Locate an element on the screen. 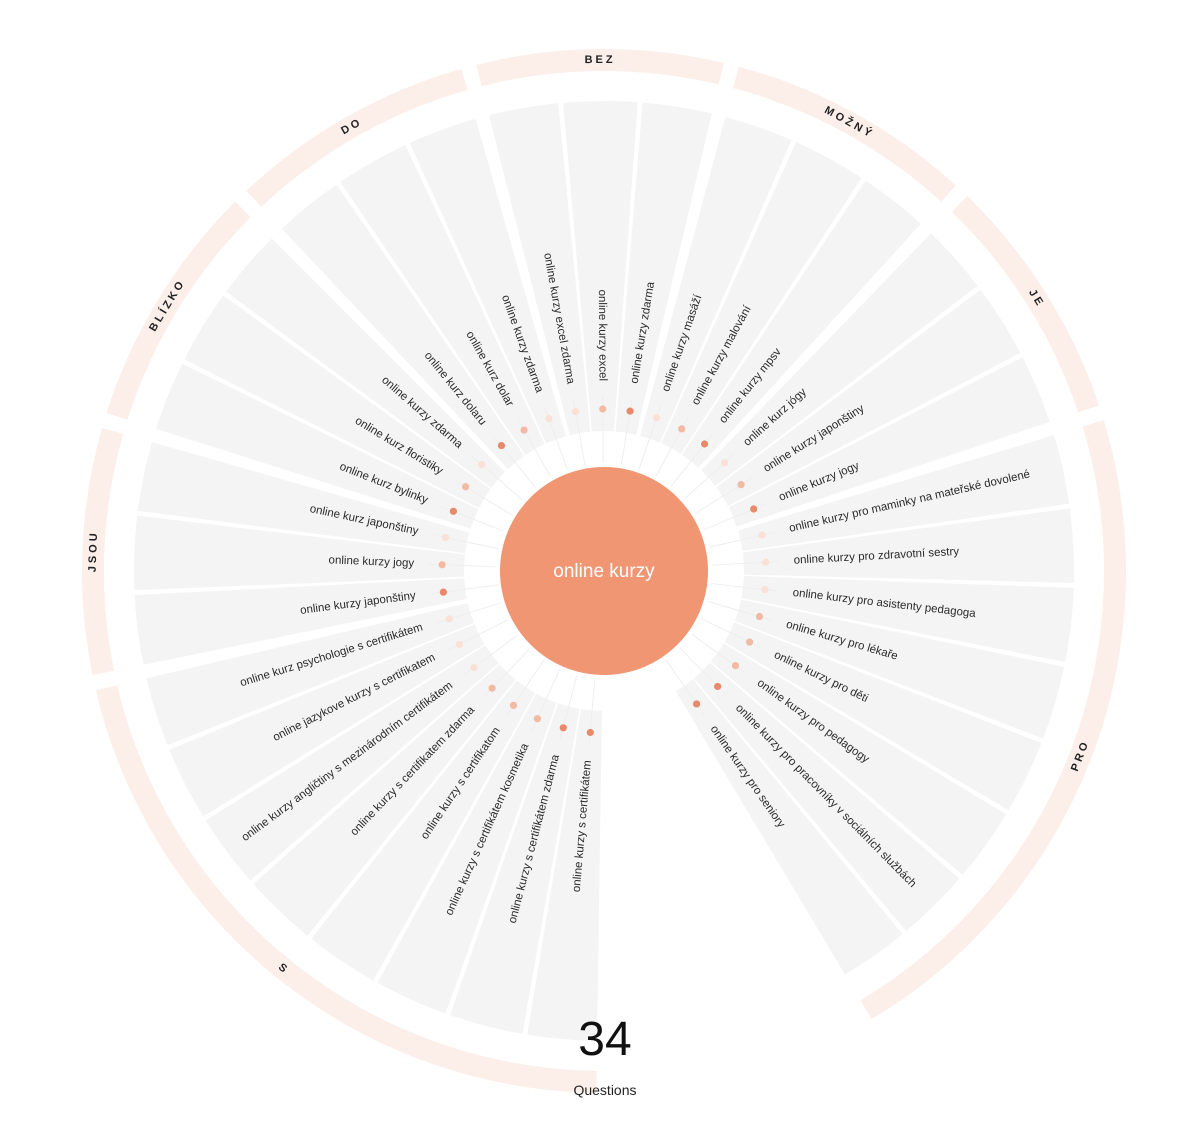  preposition-label: JSOU is located at coordinates (94, 551).